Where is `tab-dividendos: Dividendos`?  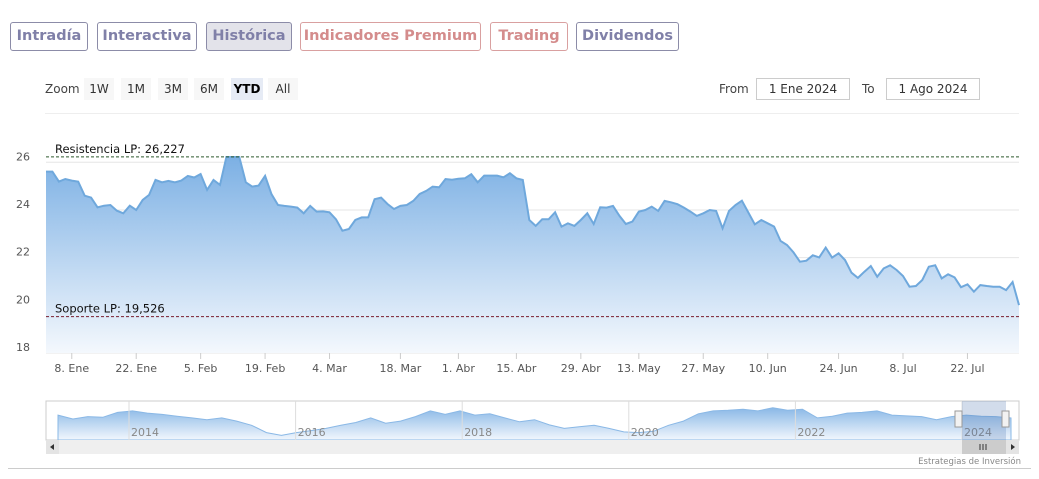 tab-dividendos: Dividendos is located at coordinates (627, 36).